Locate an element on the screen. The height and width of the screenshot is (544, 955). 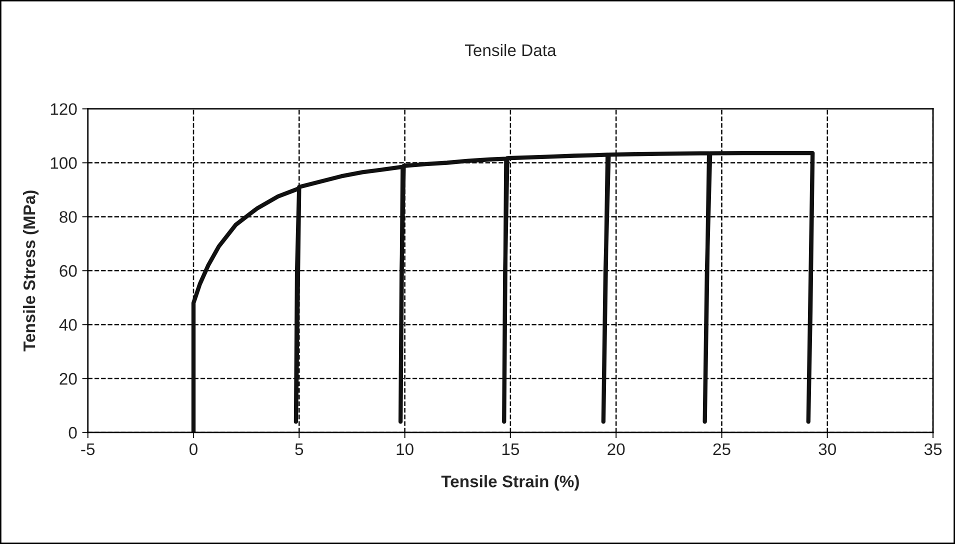
x-tick-label: 5 is located at coordinates (299, 450).